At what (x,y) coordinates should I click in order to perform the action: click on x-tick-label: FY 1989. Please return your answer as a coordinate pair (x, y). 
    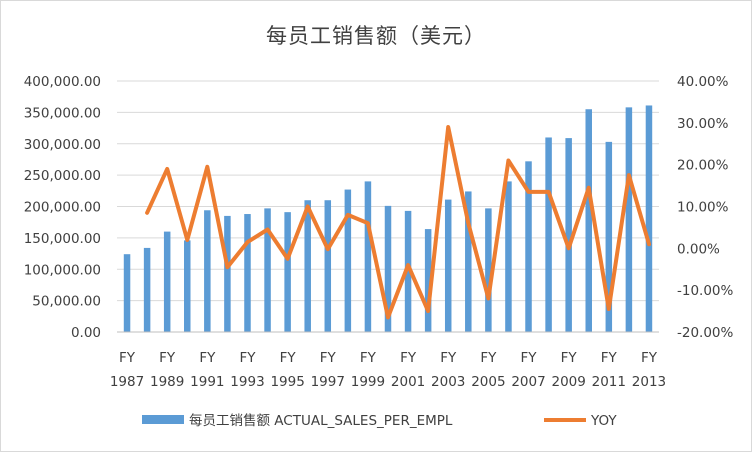
    Looking at the image, I should click on (167, 370).